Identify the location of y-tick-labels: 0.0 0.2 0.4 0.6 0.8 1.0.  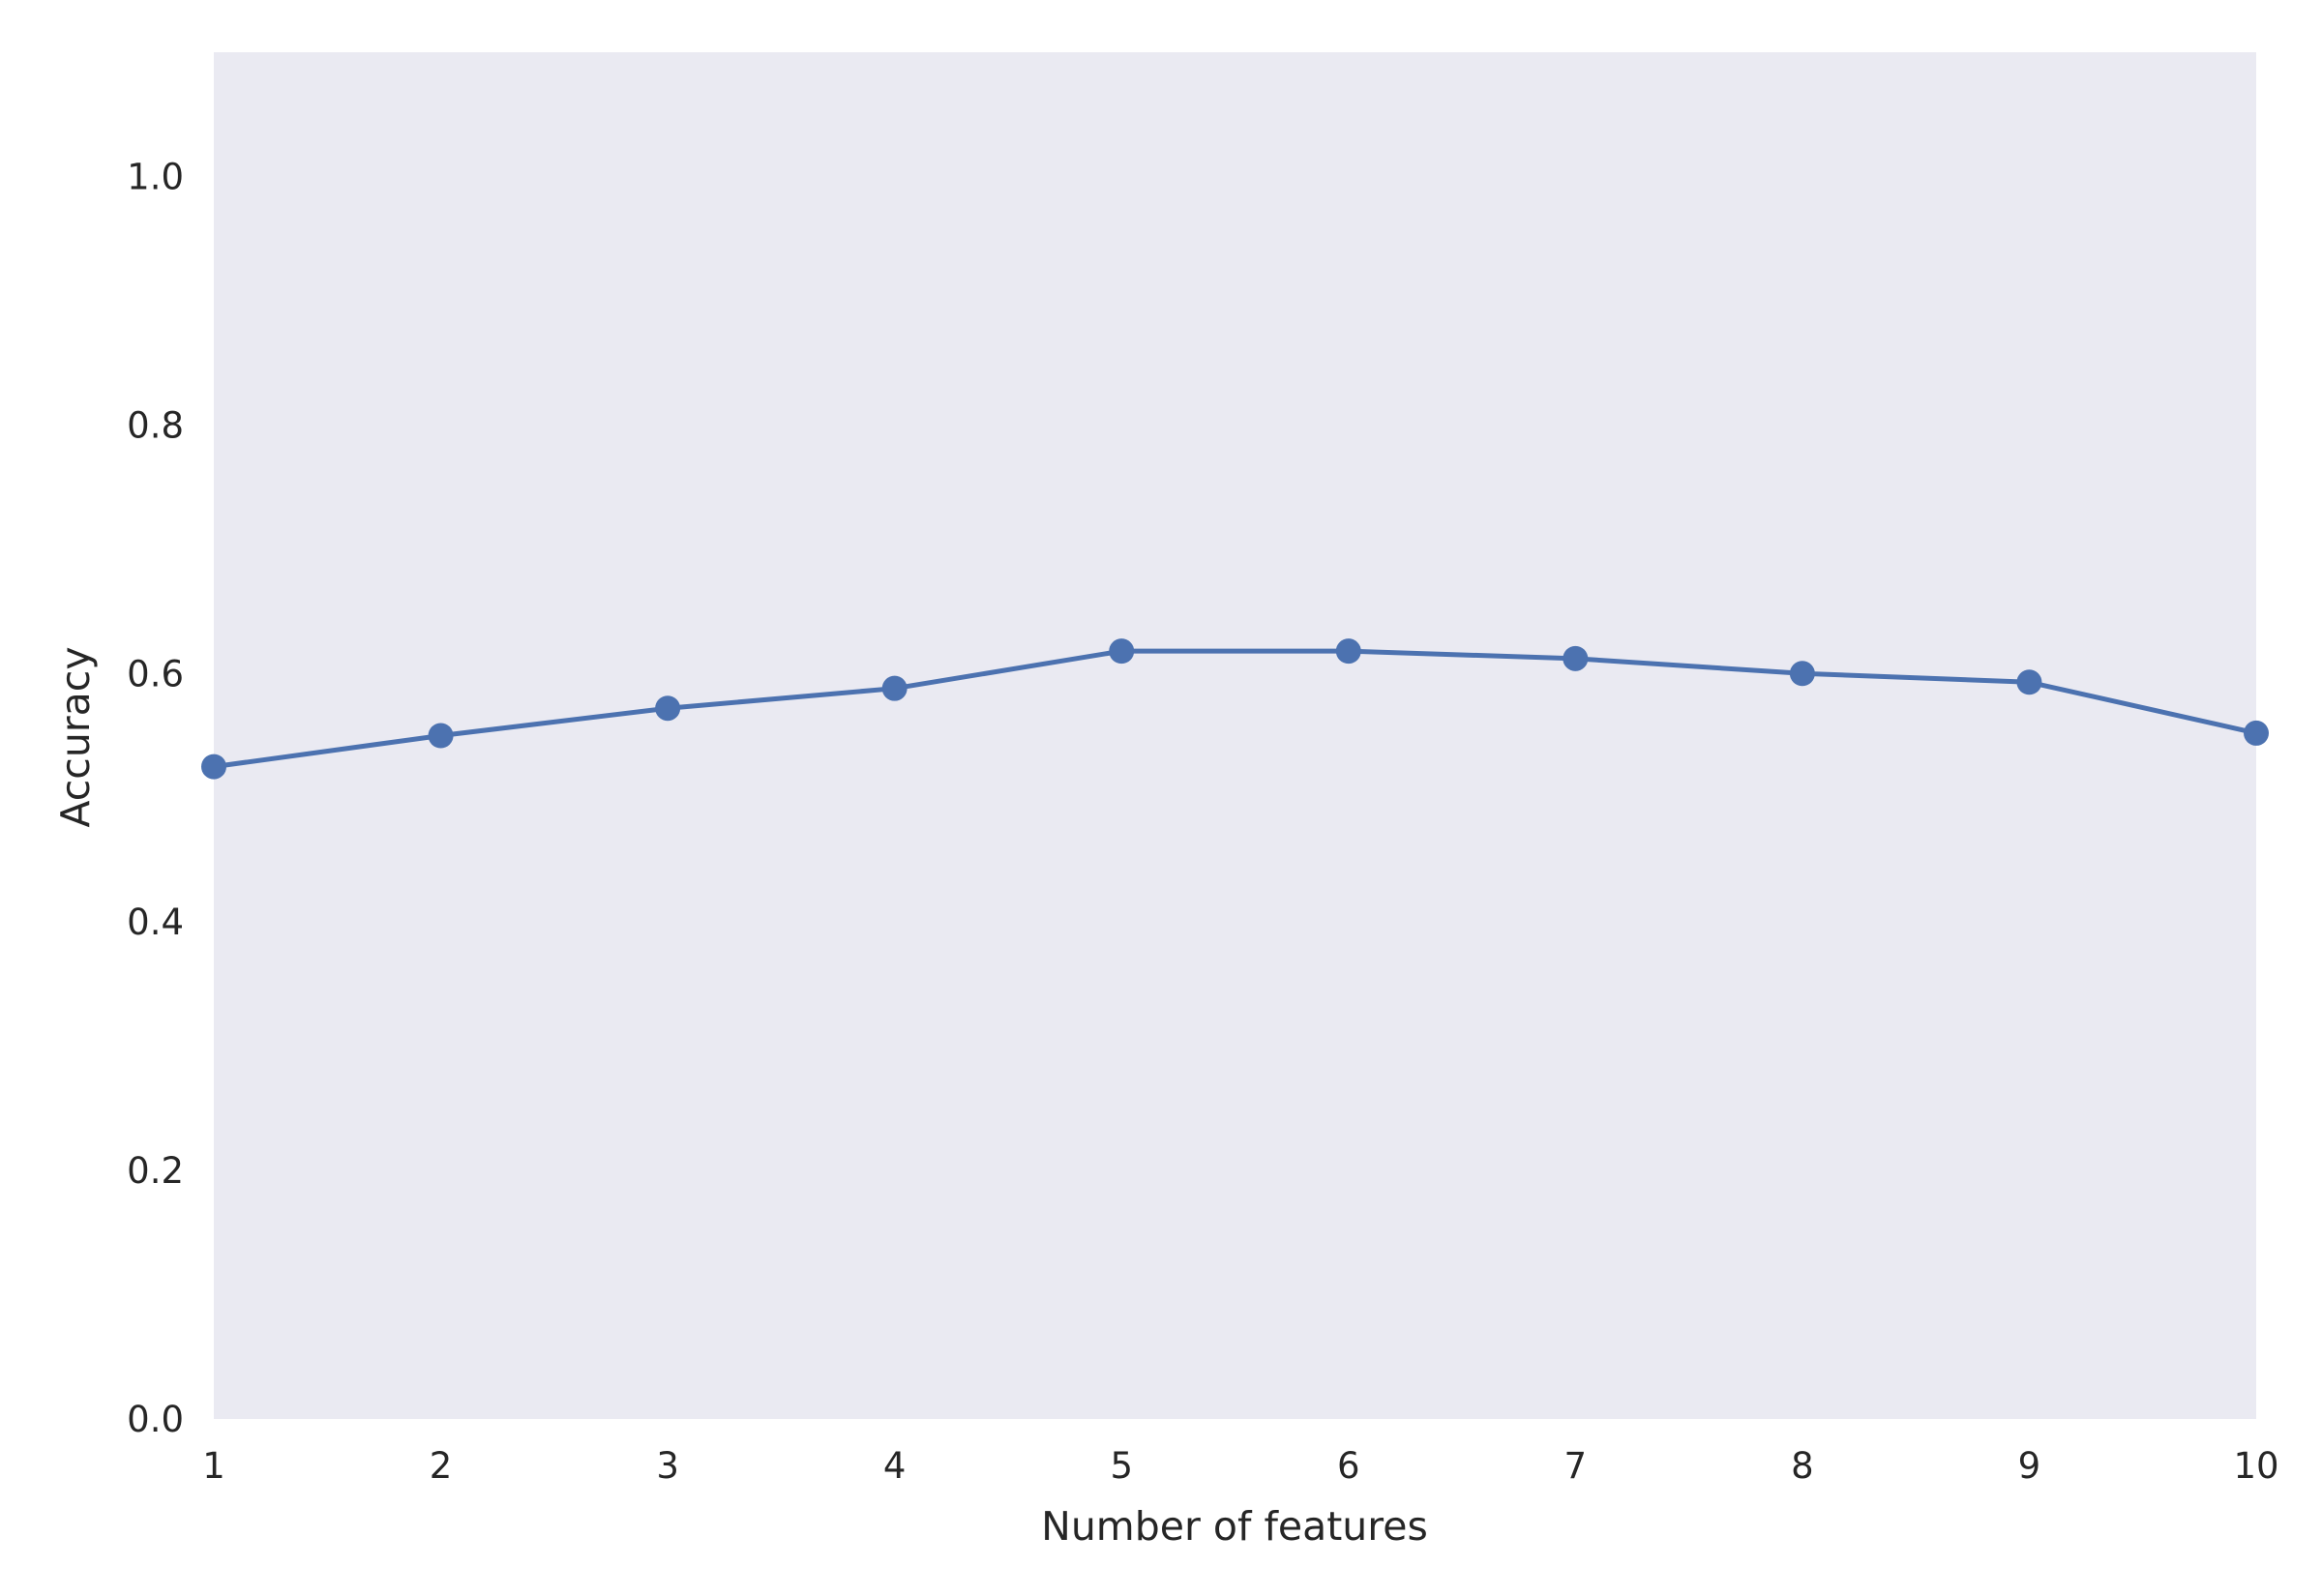
(155, 798).